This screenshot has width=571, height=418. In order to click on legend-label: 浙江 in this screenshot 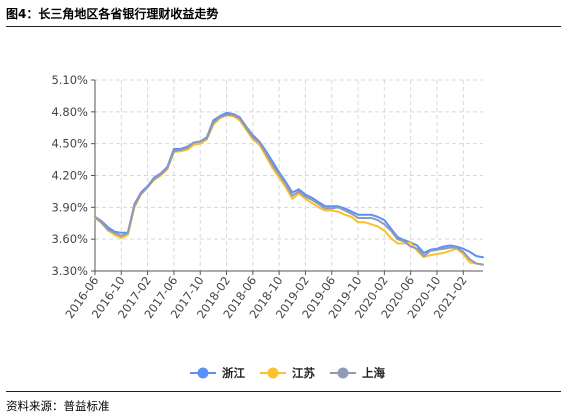, I will do `click(233, 373)`.